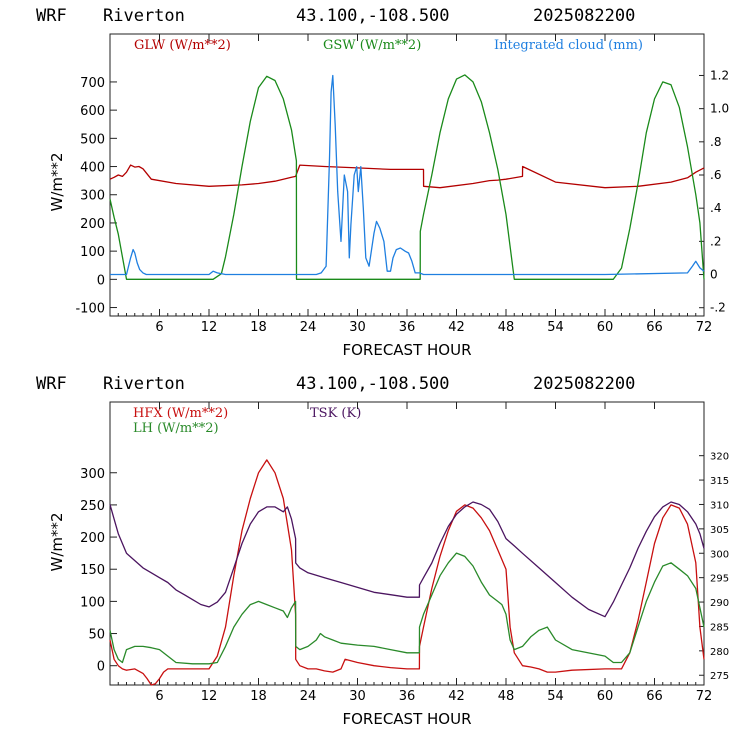 The height and width of the screenshot is (740, 740). What do you see at coordinates (406, 719) in the screenshot?
I see `panel2-x-axis-label: FORECAST HOUR` at bounding box center [406, 719].